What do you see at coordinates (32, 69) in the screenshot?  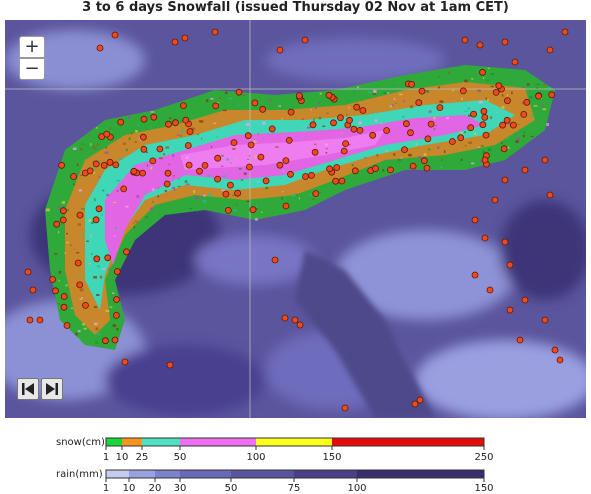 I see `zoom-out-button: −` at bounding box center [32, 69].